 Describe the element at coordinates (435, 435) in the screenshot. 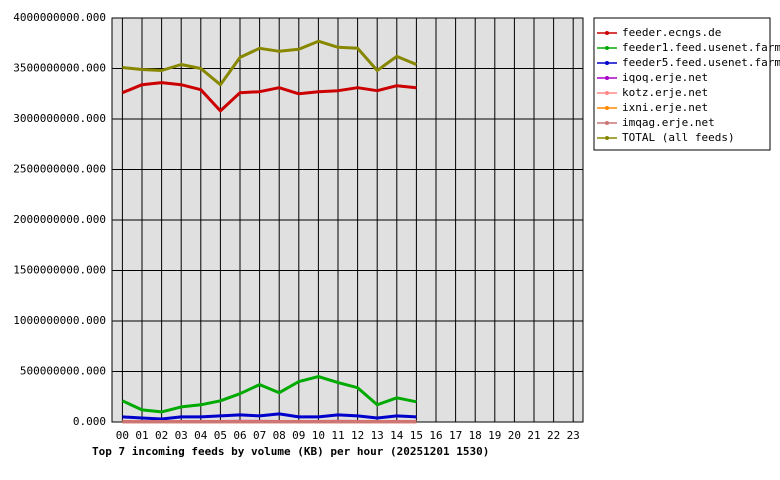

I see `x-tick-label: 16` at that location.